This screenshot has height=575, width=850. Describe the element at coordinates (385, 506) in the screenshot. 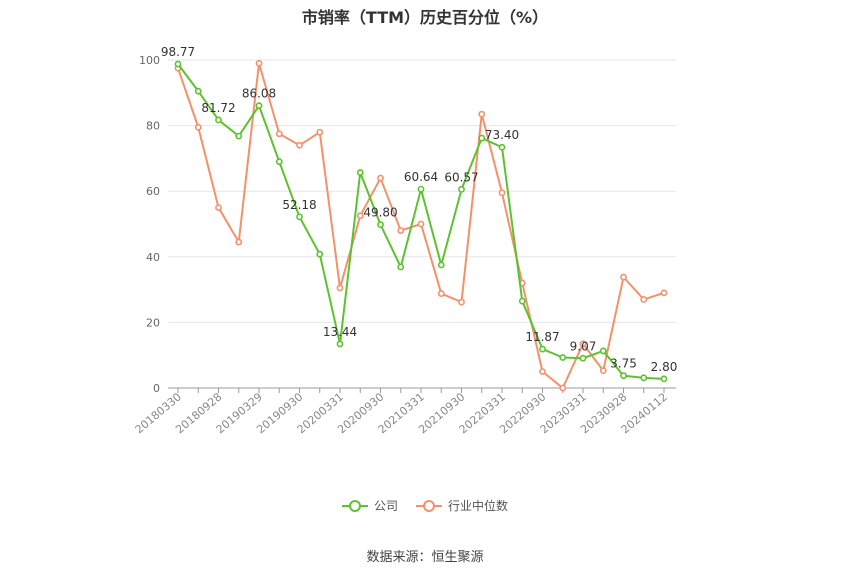

I see `legend-label-company: 公司` at that location.